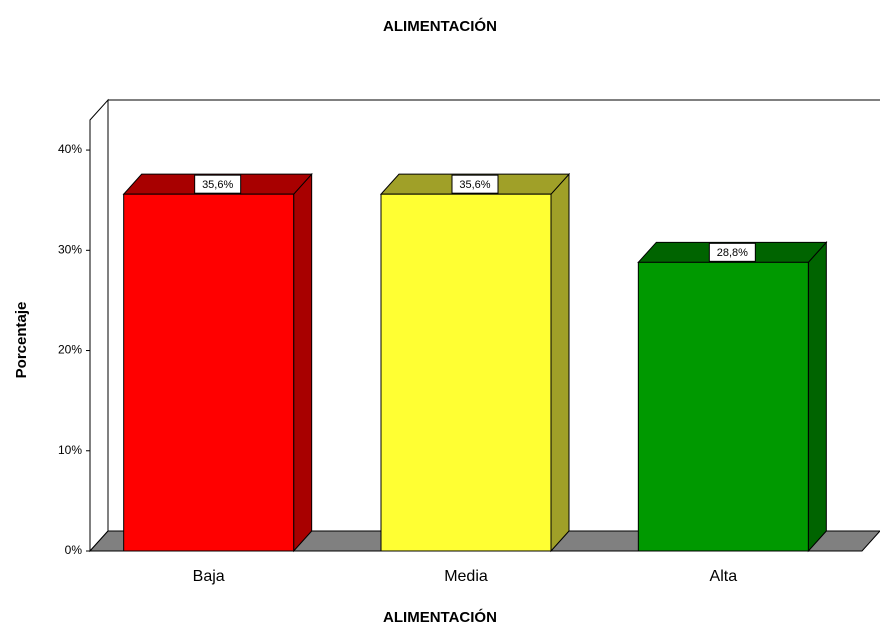  What do you see at coordinates (70, 249) in the screenshot?
I see `y-tick-label: 30%` at bounding box center [70, 249].